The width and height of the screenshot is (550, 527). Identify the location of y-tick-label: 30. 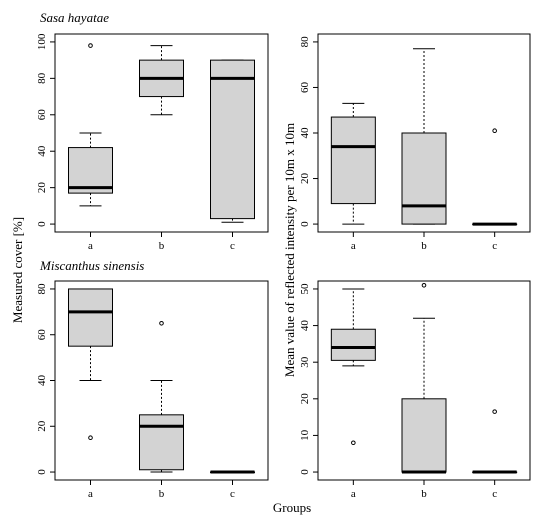
(305, 362).